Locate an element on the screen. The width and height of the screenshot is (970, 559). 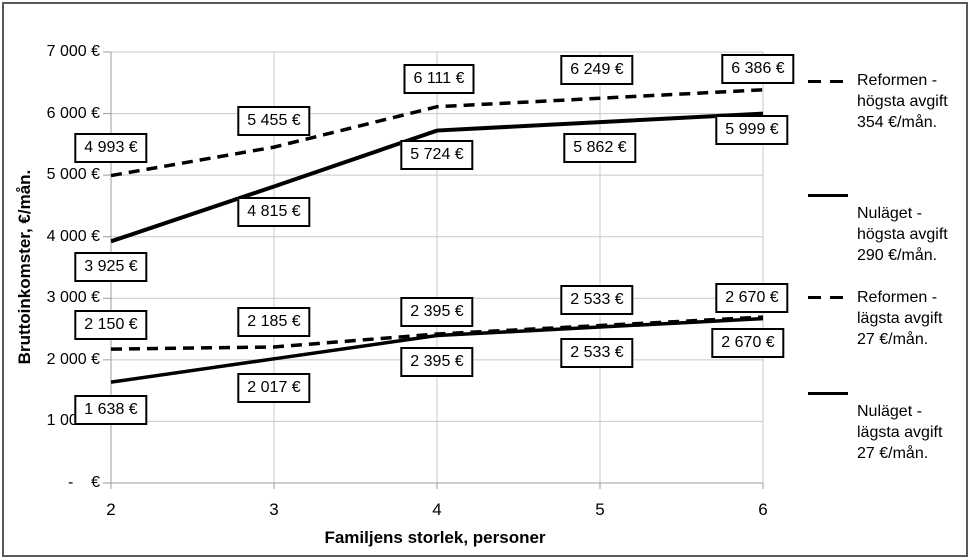
legend-entry-2: Nuläget - högsta avgift 290 €/mån. is located at coordinates (902, 234).